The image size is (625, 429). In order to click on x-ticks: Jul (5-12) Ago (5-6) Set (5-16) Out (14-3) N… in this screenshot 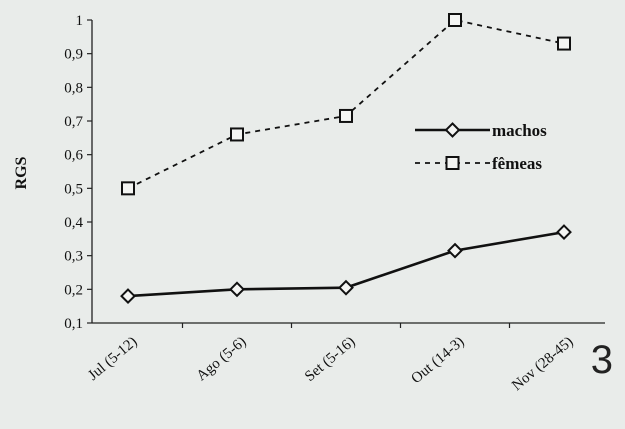, I will do `click(331, 358)`.